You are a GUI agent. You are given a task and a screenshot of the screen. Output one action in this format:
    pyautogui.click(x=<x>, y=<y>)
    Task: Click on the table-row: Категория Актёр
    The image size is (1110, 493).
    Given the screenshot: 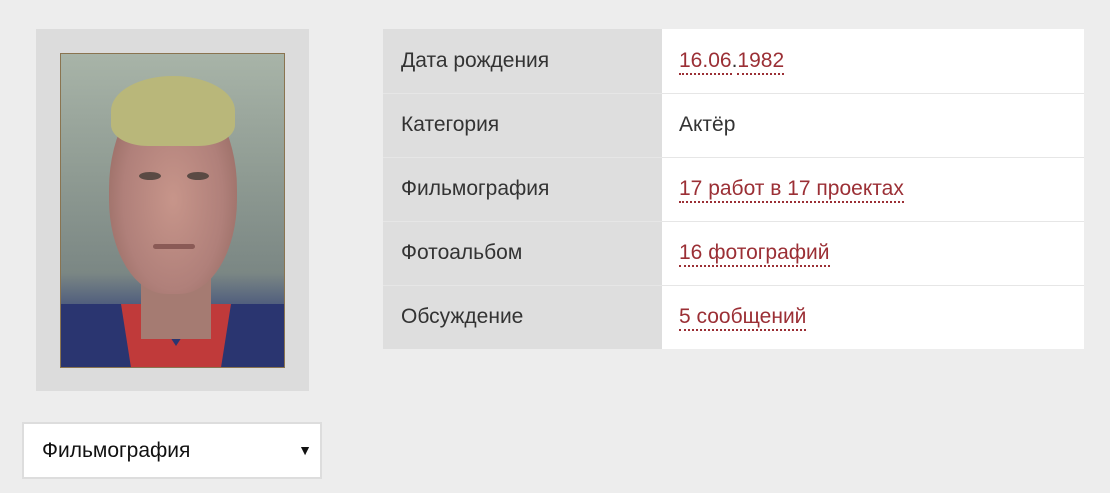 What is the action you would take?
    pyautogui.click(x=733, y=125)
    